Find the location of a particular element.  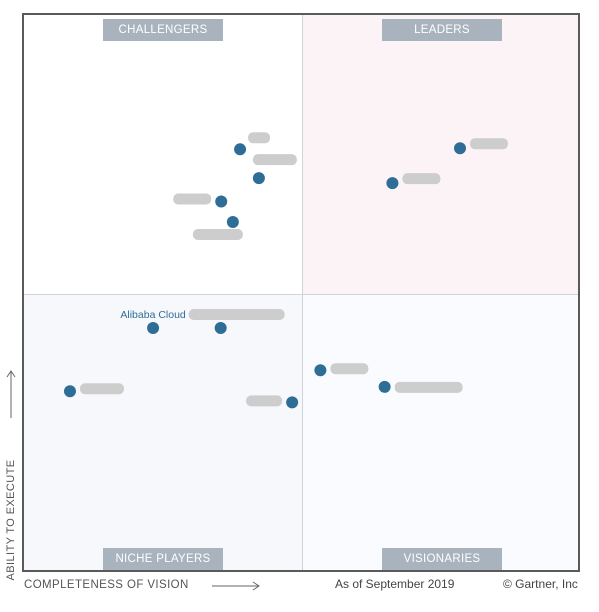

niche-players-label: NICHE PLAYERS is located at coordinates (163, 559).